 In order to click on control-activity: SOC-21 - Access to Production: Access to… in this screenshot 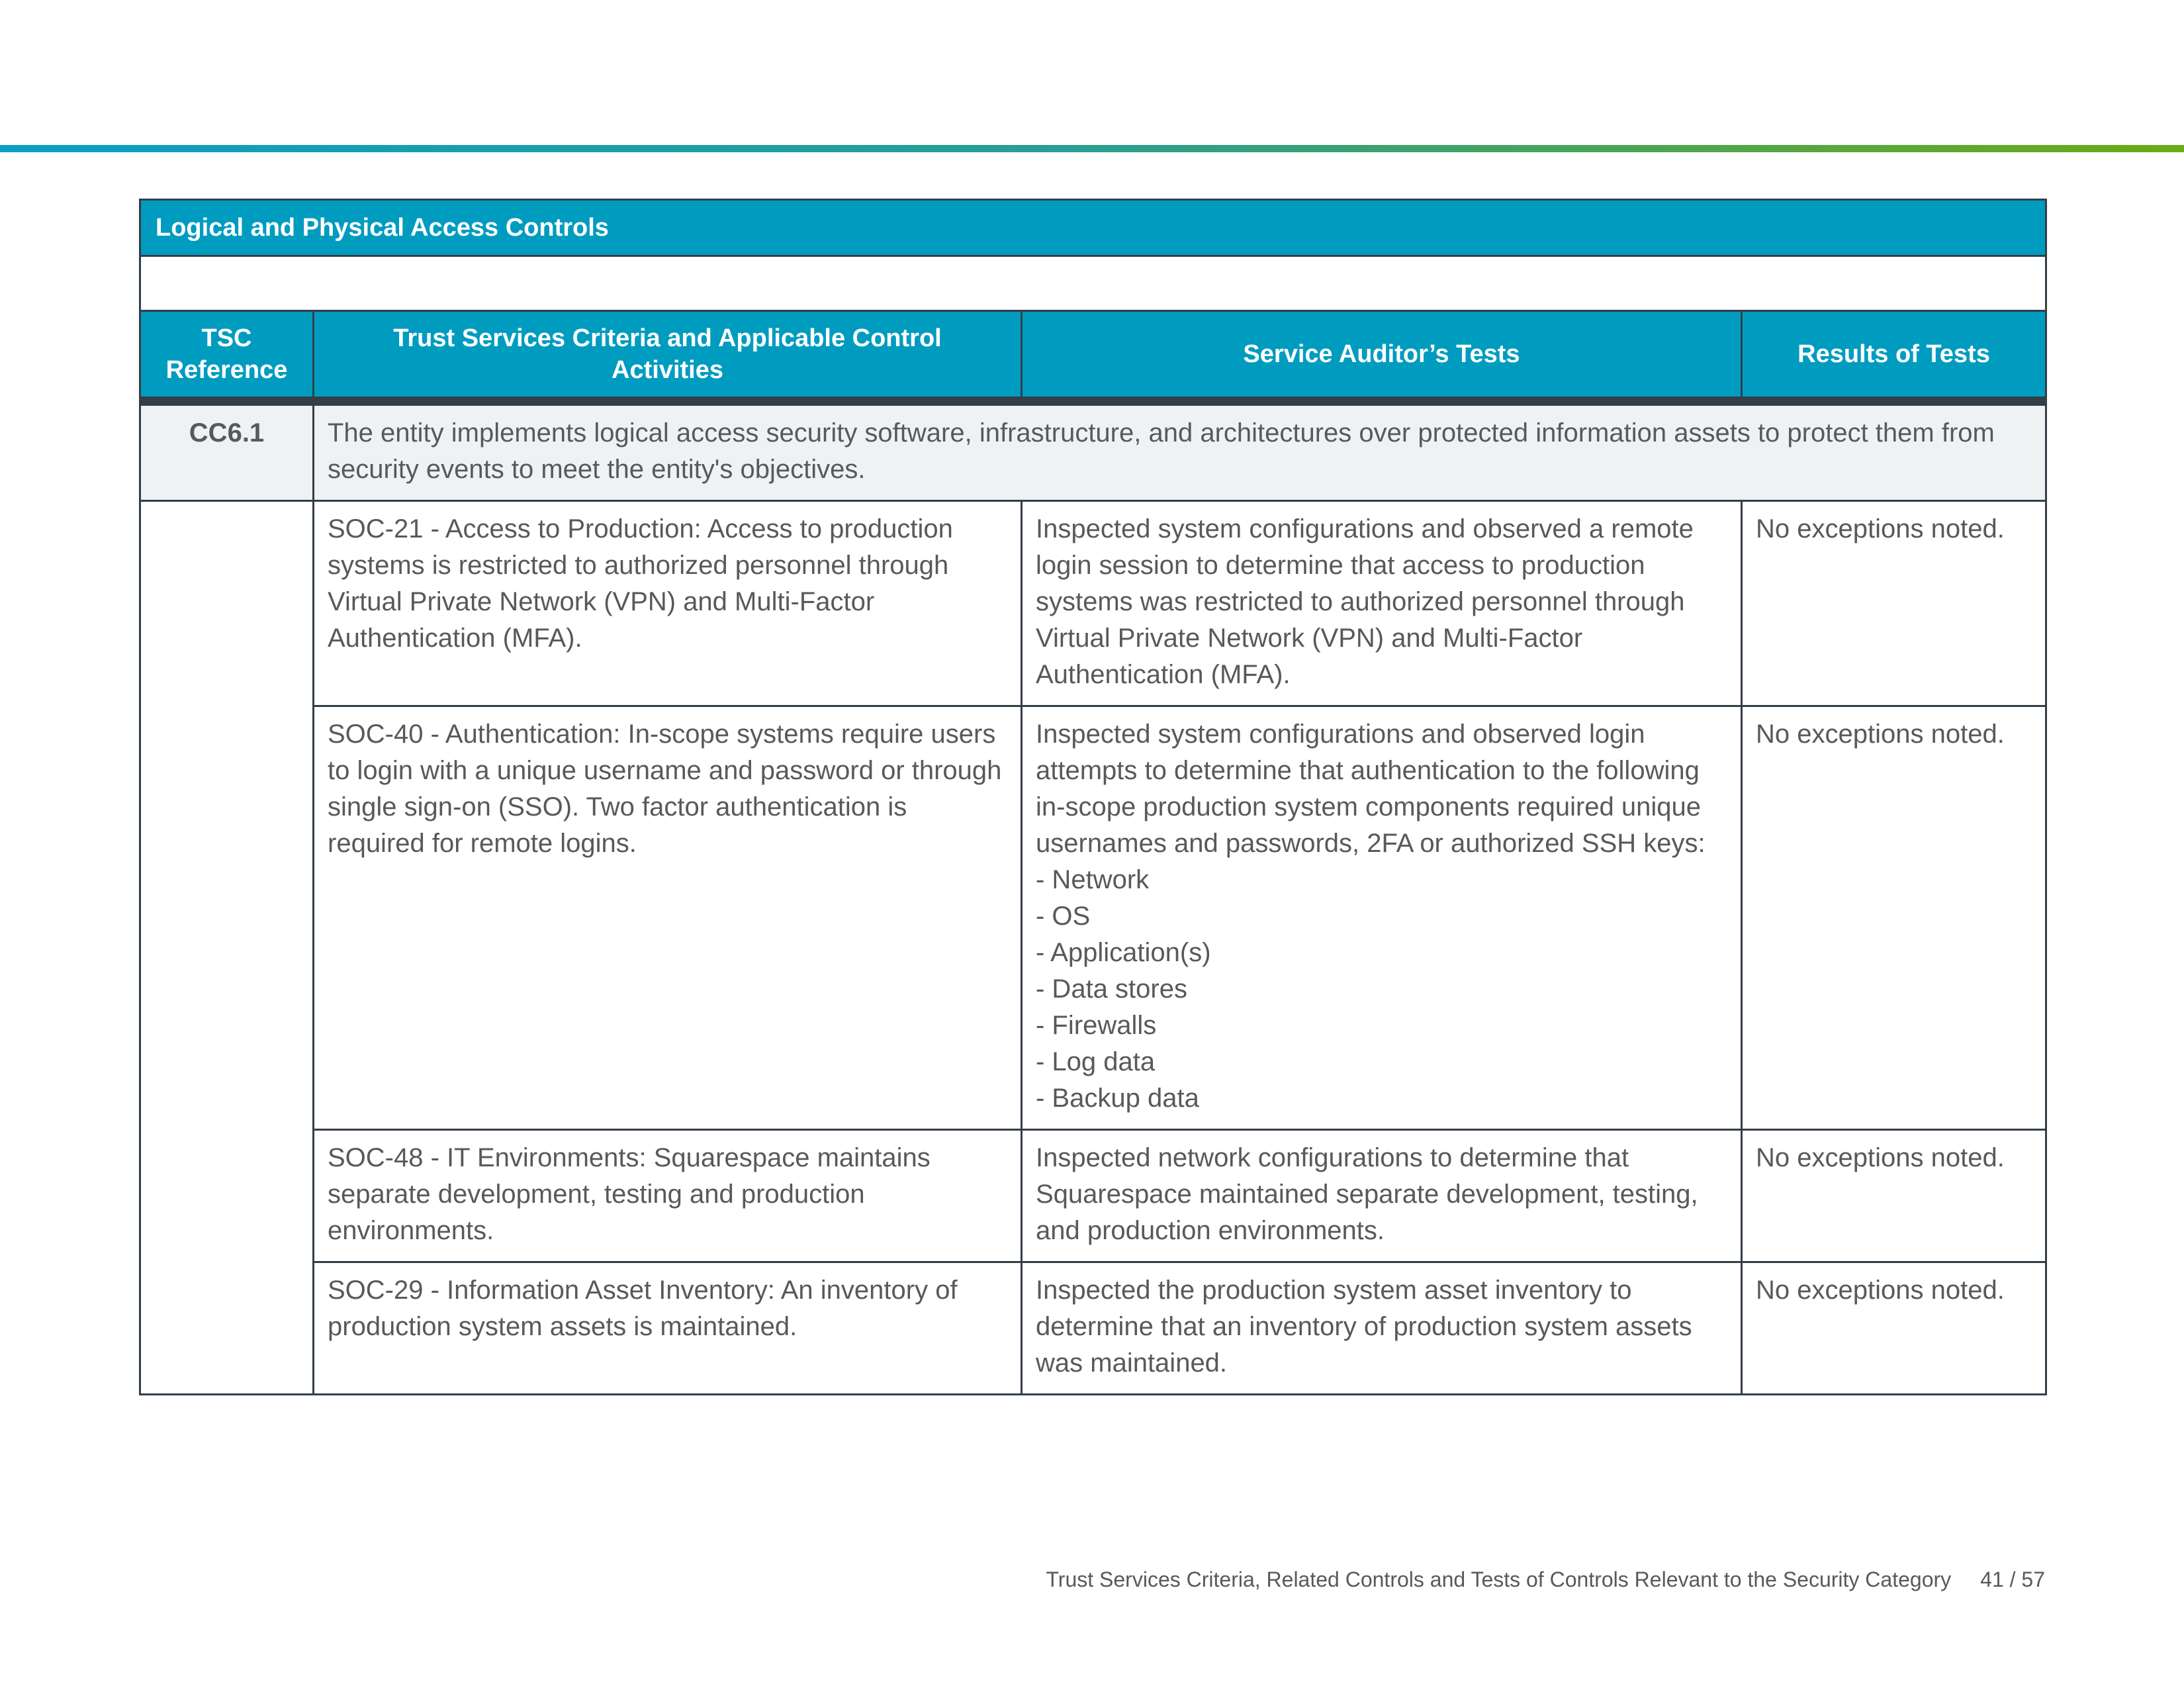, I will do `click(667, 603)`.